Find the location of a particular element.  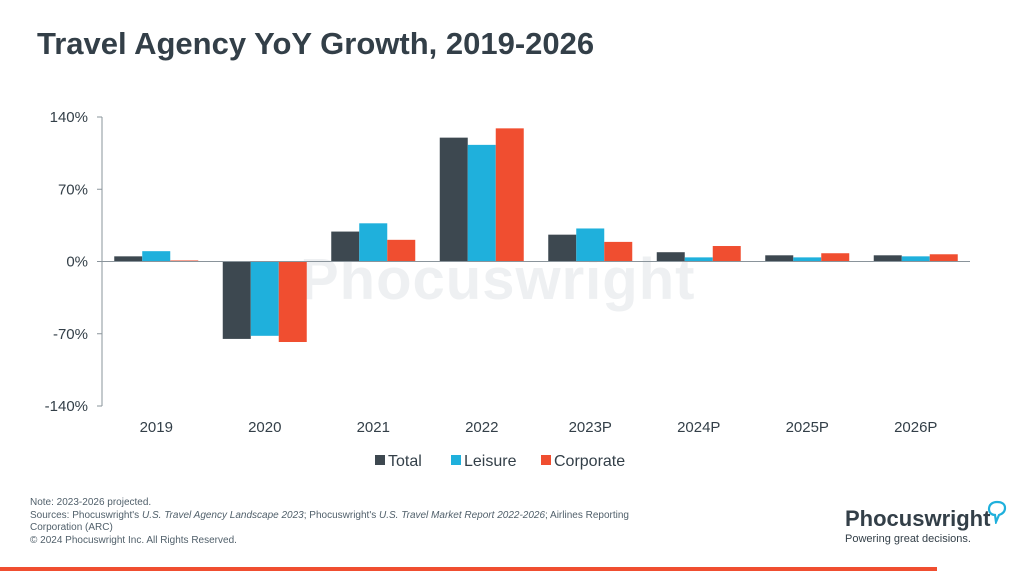

bar-leisure-2021 is located at coordinates (373, 242).